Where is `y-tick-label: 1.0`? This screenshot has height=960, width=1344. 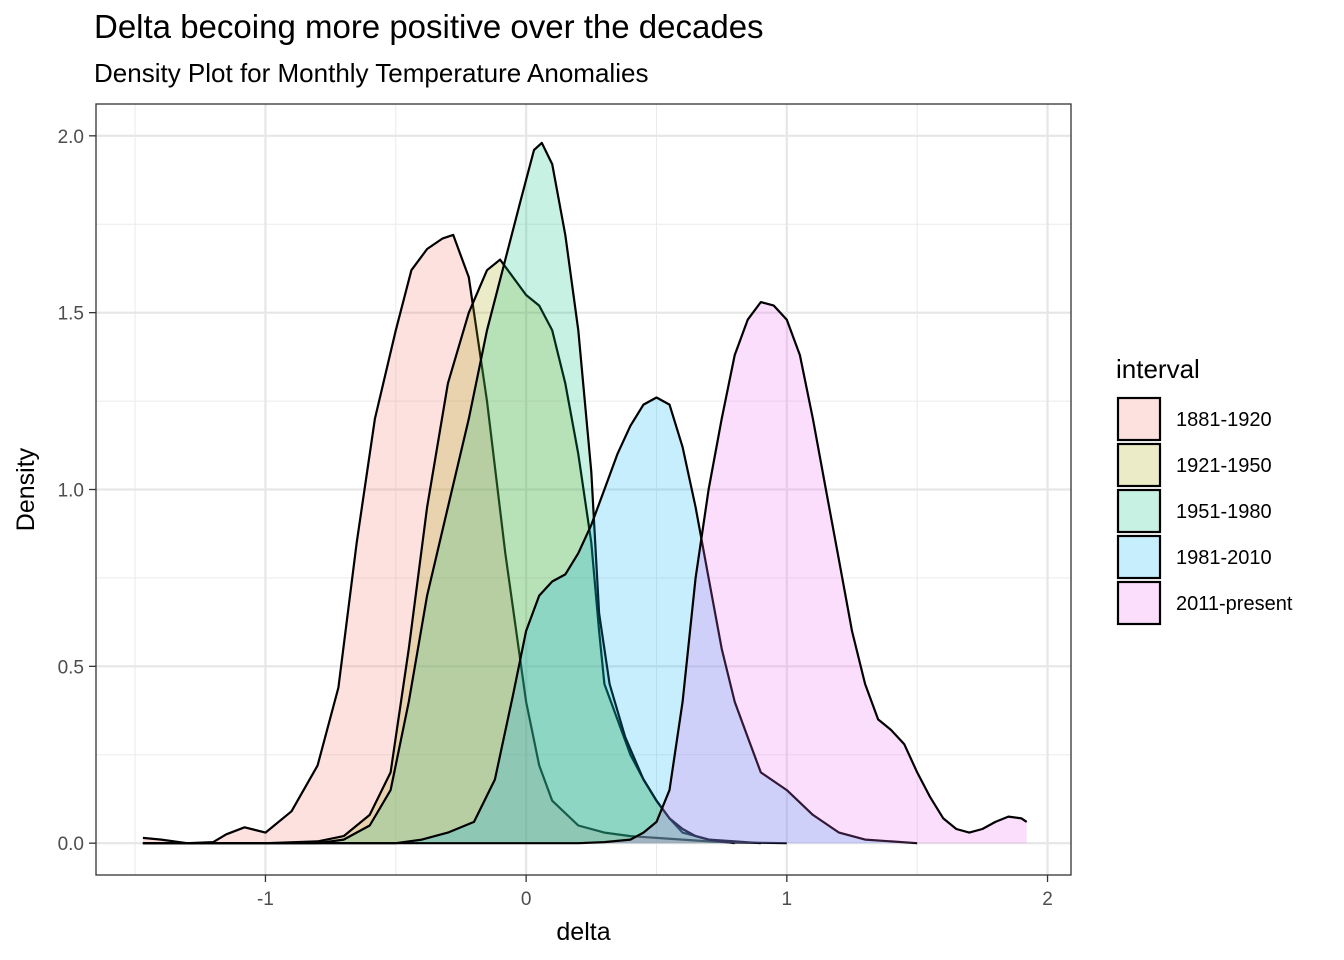 y-tick-label: 1.0 is located at coordinates (71, 491).